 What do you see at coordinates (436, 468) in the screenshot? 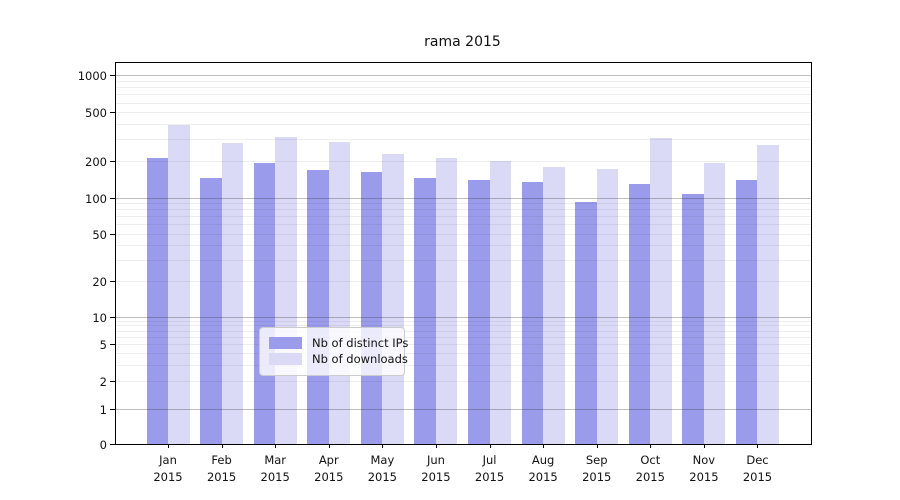
I see `x-tick-label: Jun 2015` at bounding box center [436, 468].